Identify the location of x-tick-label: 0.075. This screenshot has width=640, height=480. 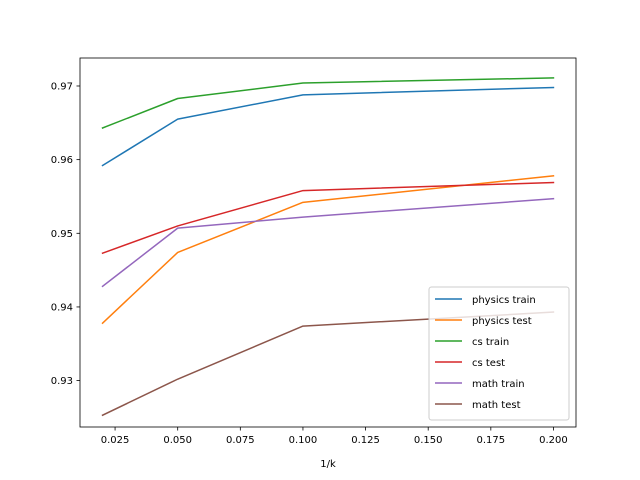
(240, 440).